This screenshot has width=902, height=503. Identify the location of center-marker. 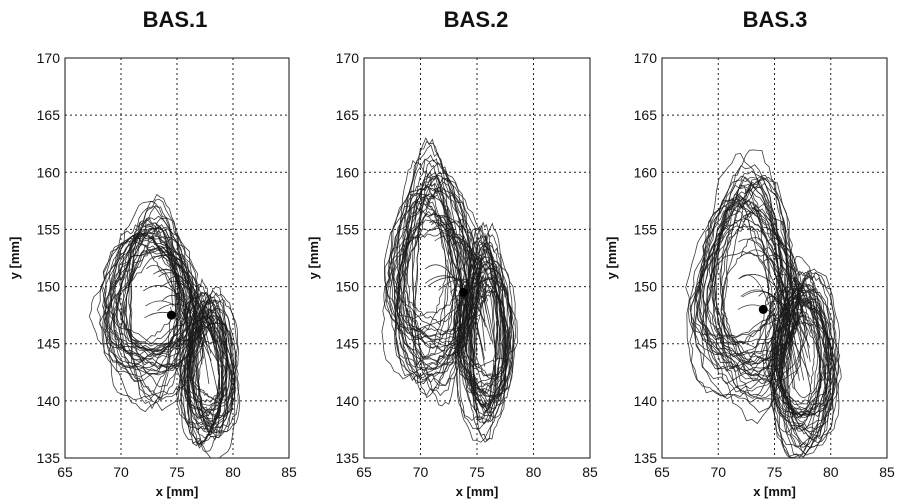
(763, 309).